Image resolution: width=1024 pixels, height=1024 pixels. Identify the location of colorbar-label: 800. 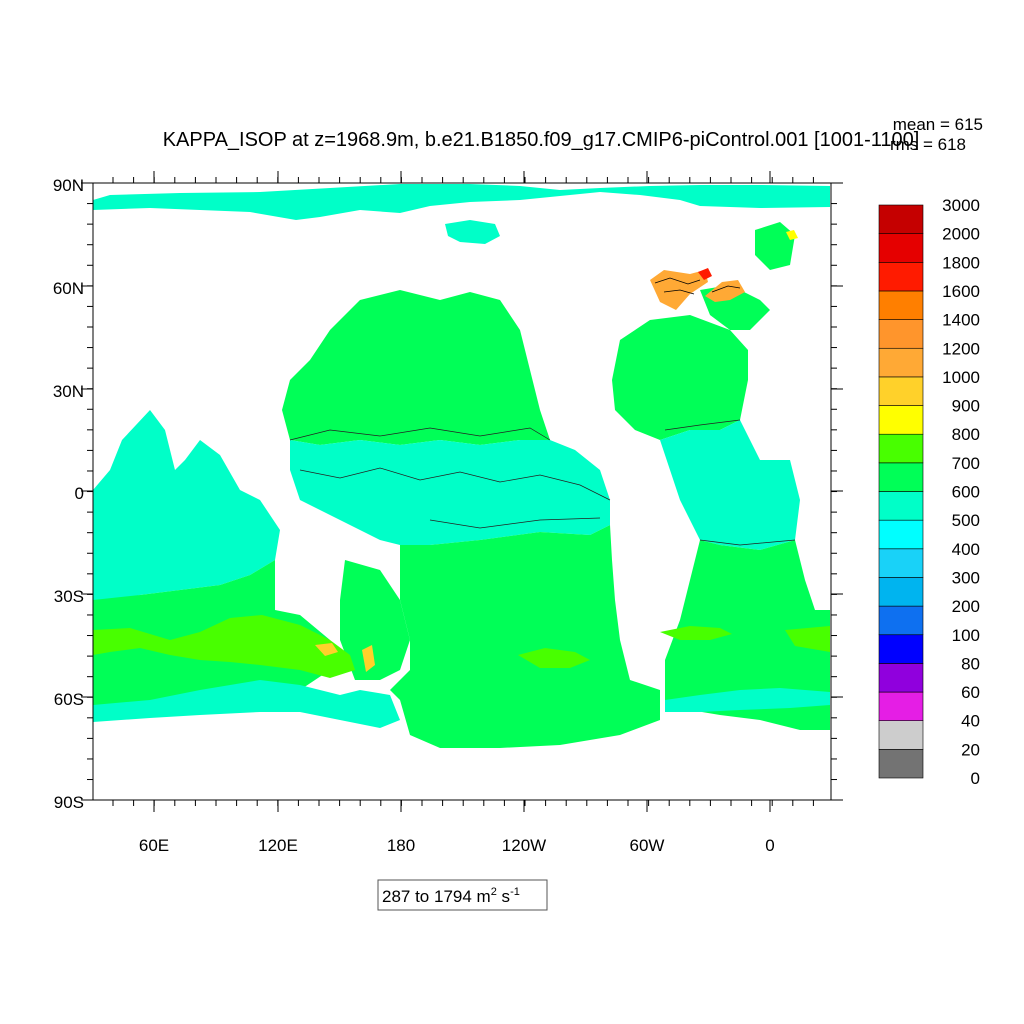
(966, 434).